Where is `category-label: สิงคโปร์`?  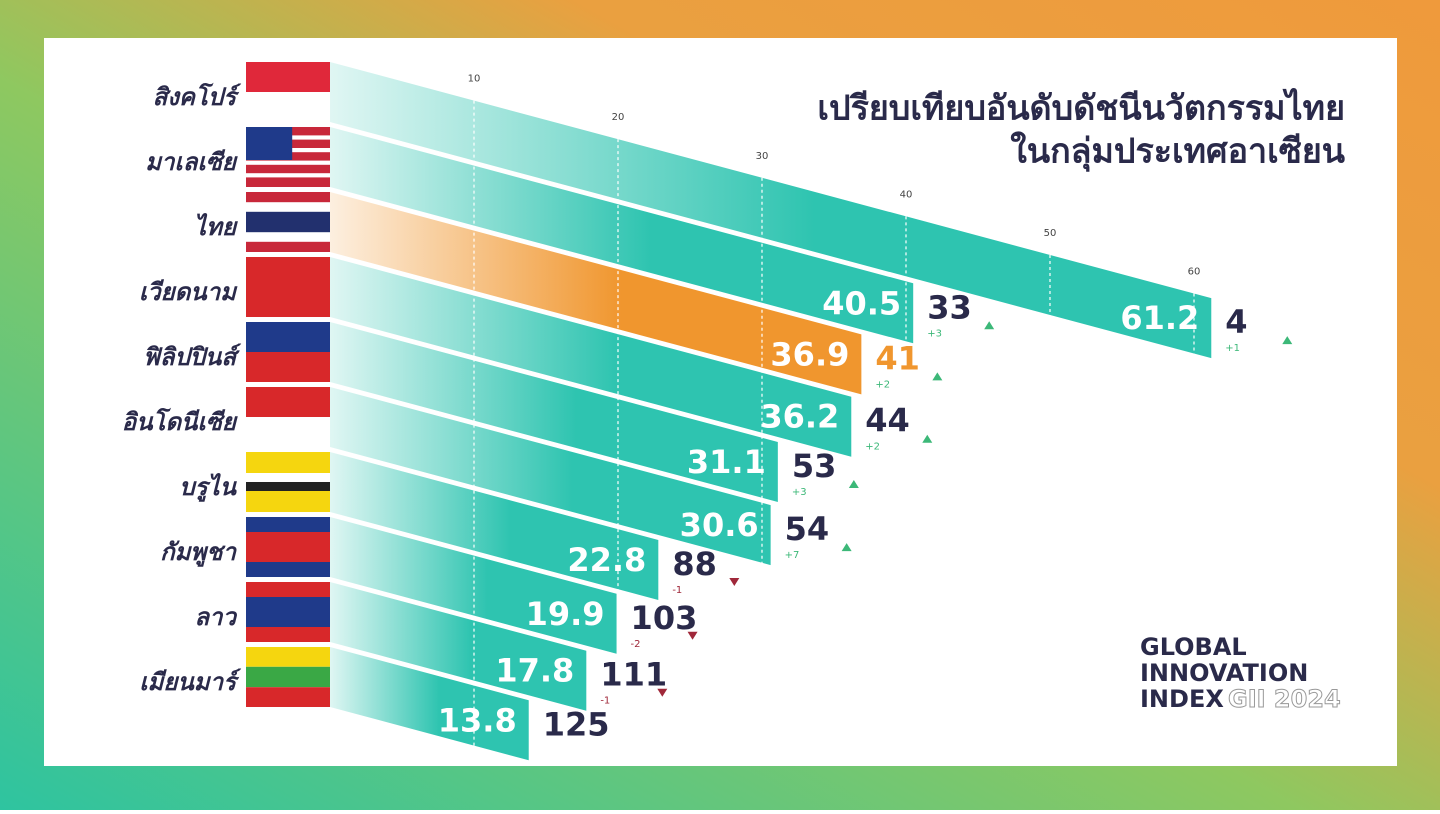
category-label: สิงคโปร์ is located at coordinates (197, 96).